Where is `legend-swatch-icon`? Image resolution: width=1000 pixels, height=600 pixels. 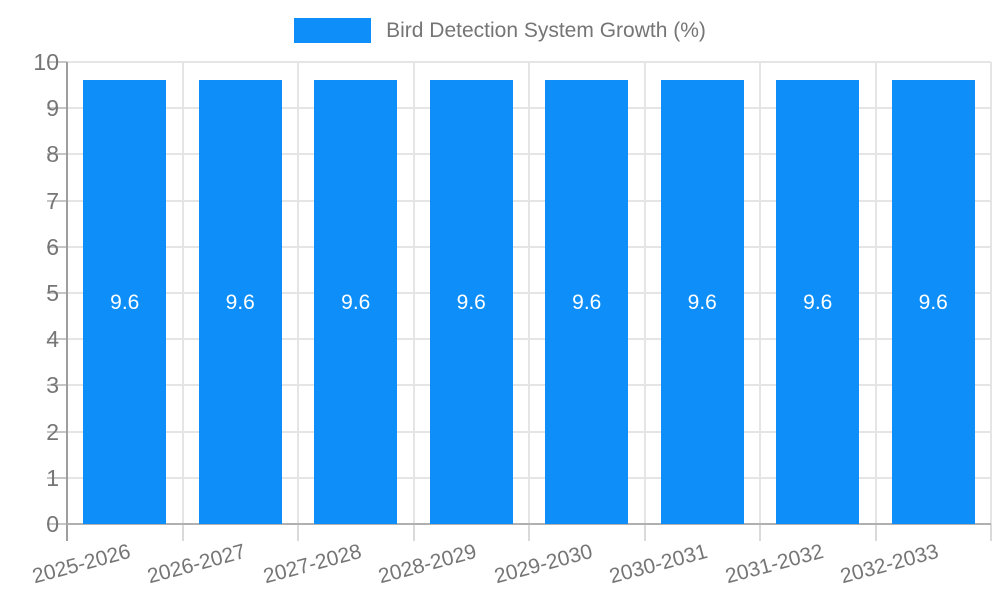 legend-swatch-icon is located at coordinates (333, 30).